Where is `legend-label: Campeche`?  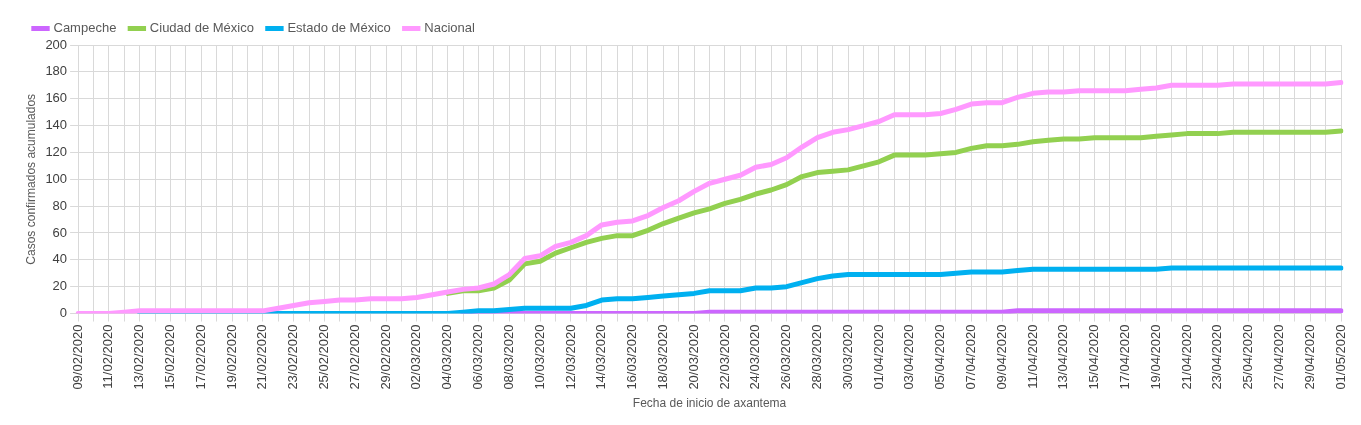 legend-label: Campeche is located at coordinates (85, 28).